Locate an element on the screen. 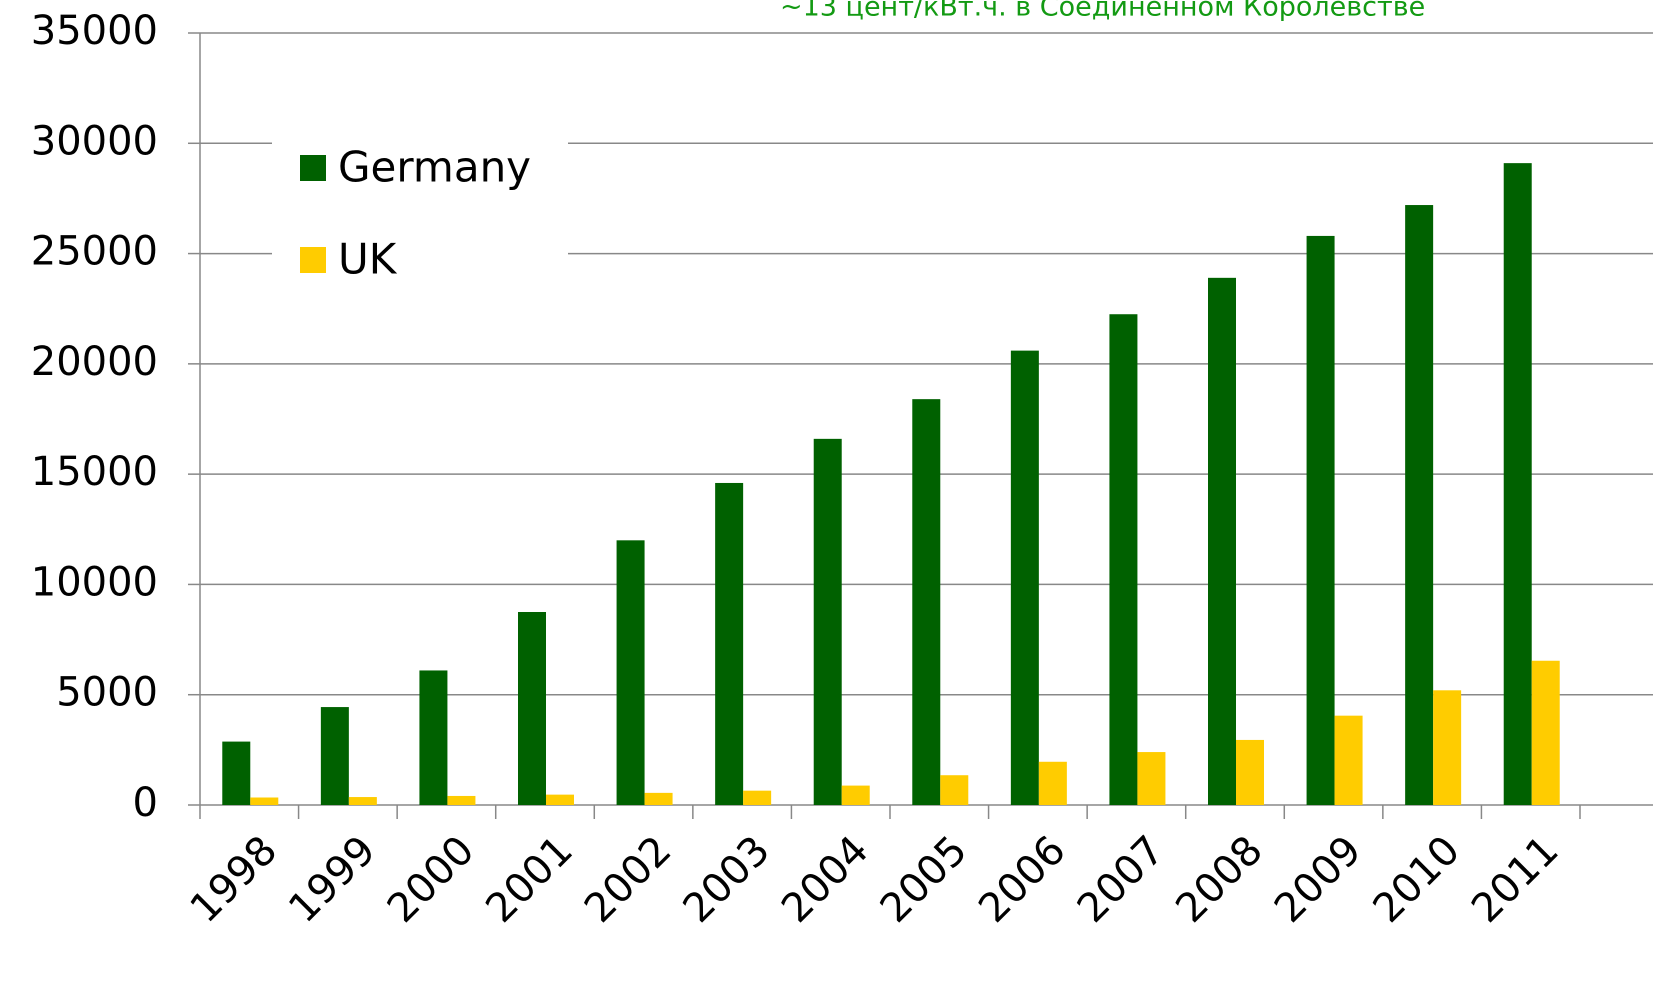  x-tick-label: 1998 is located at coordinates (234, 879).